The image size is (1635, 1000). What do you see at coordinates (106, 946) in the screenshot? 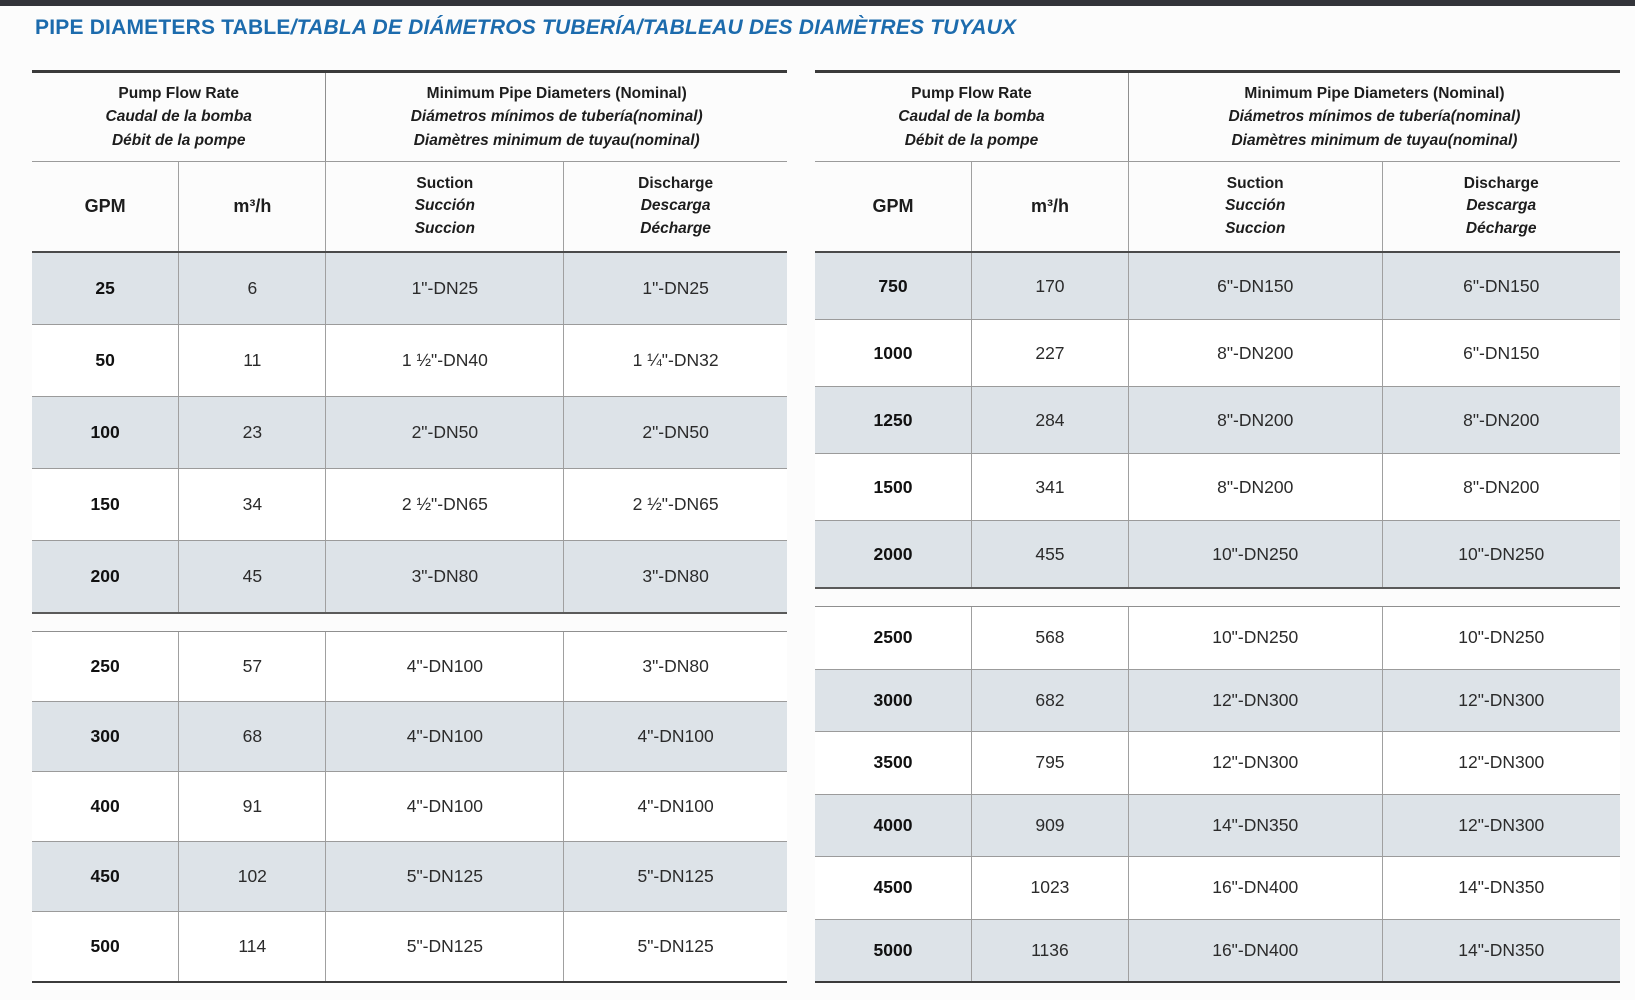
I see `gpm-value: 500` at bounding box center [106, 946].